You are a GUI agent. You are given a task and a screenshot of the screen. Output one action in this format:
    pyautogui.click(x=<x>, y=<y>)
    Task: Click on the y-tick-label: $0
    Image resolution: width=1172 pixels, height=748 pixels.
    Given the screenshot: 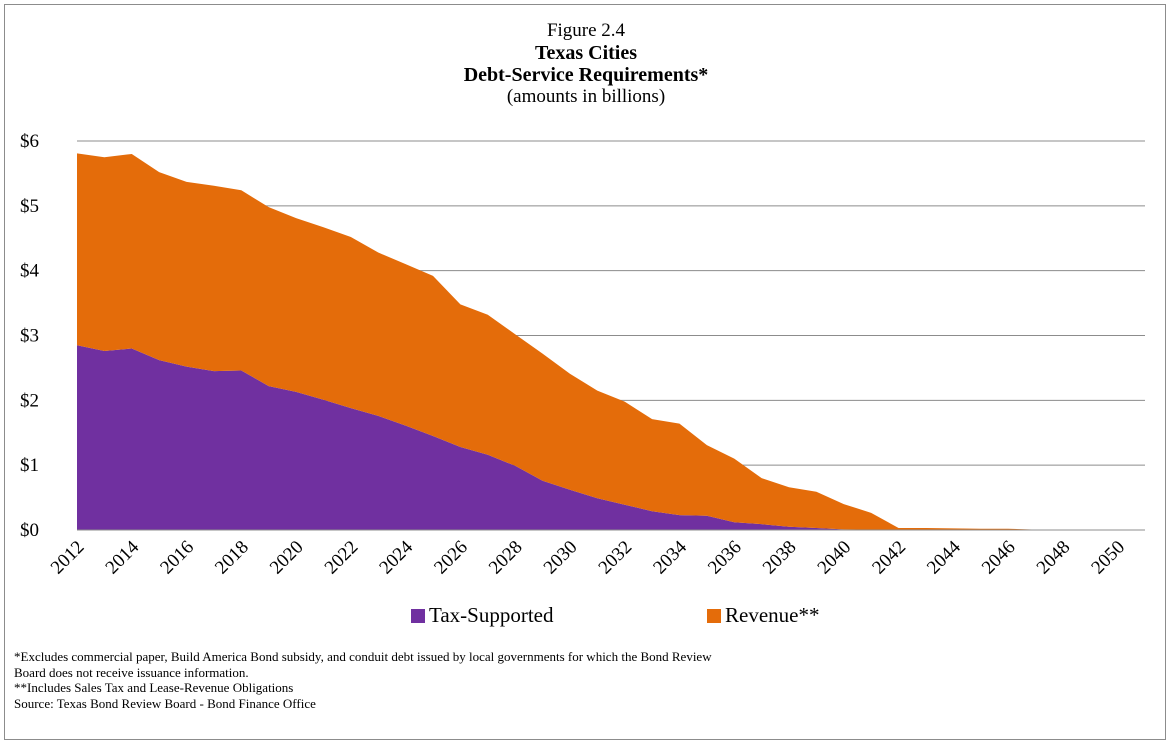 What is the action you would take?
    pyautogui.click(x=29, y=530)
    